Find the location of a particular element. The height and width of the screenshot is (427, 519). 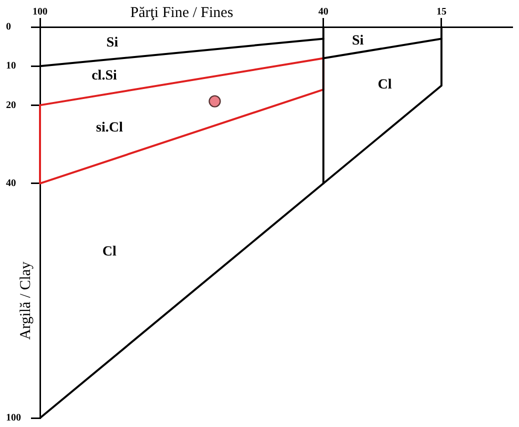

y-tick-label: 0 is located at coordinates (8, 27).